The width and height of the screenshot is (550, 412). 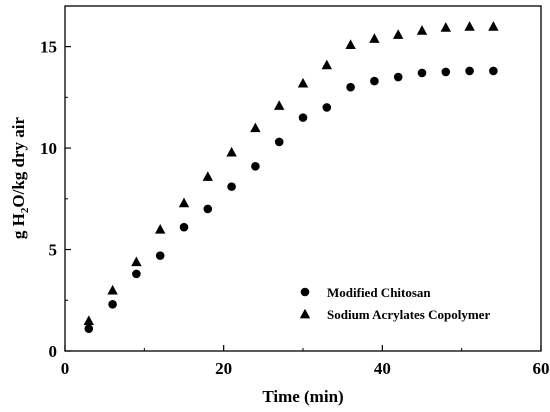 I want to click on y-axis-title-pre: g H, so click(x=18, y=226).